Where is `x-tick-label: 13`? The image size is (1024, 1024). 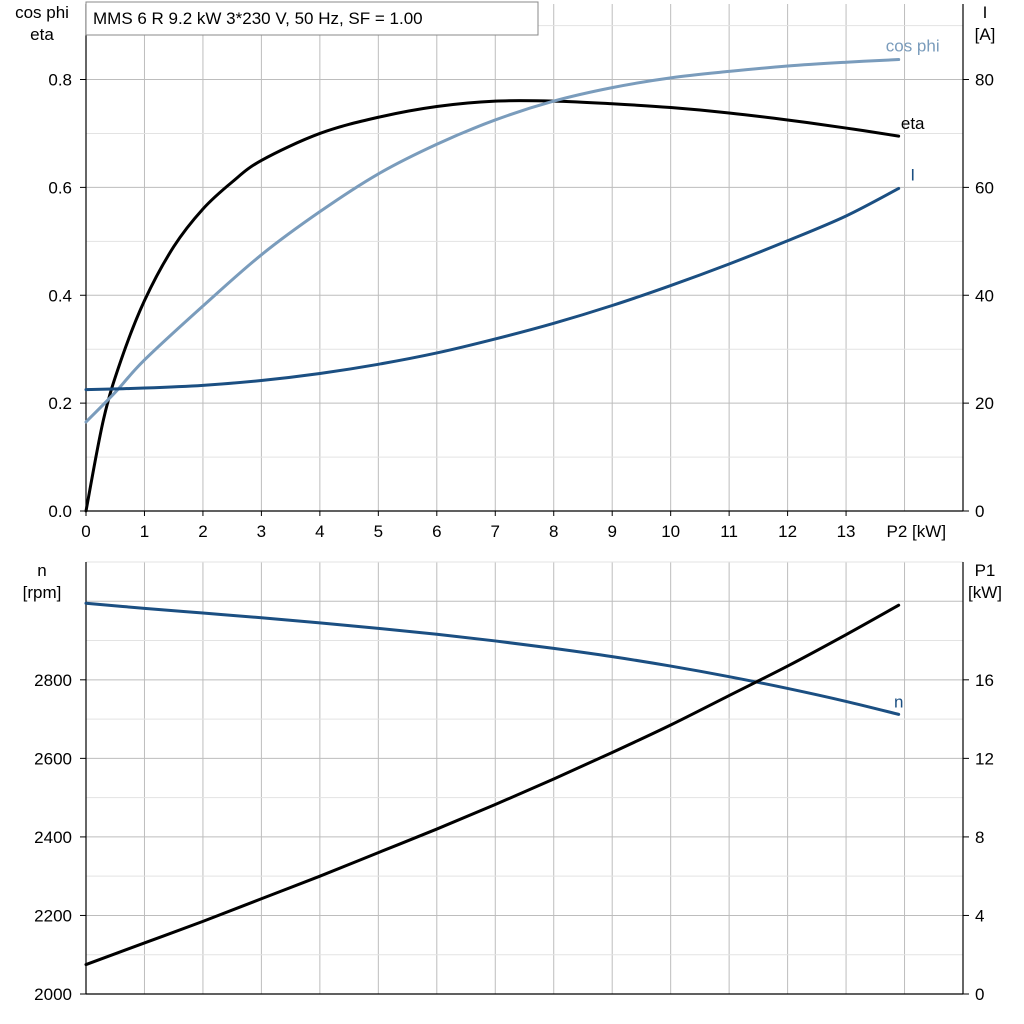 x-tick-label: 13 is located at coordinates (846, 531).